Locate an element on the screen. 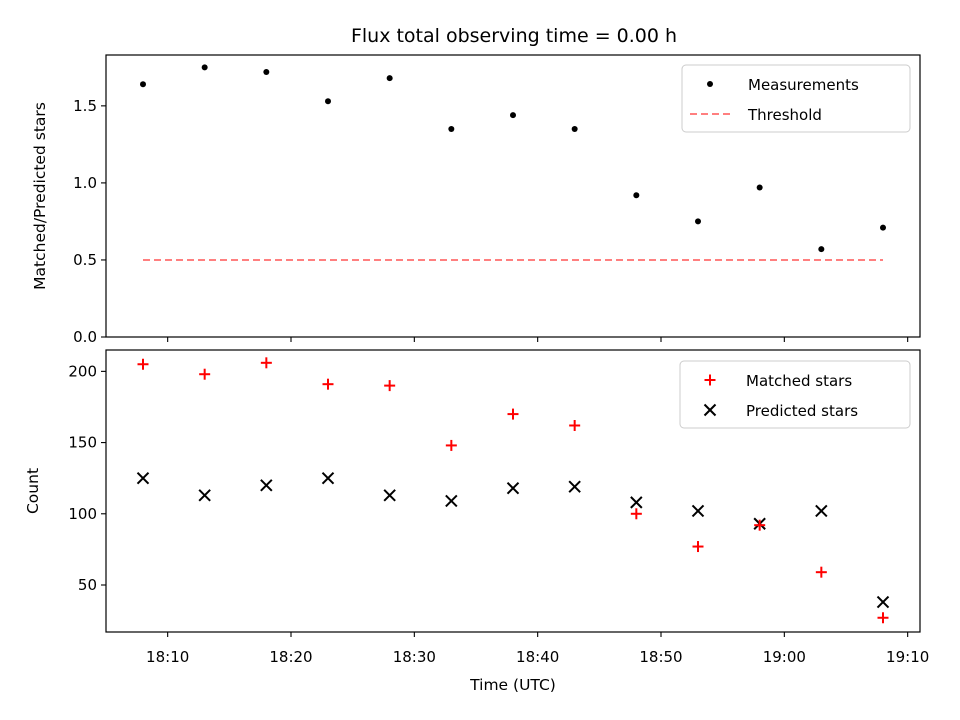 This screenshot has width=960, height=720. count-x-ticks: 18:10 18:20 18:30 18:40 18:50 19:00 19:10 is located at coordinates (537, 649).